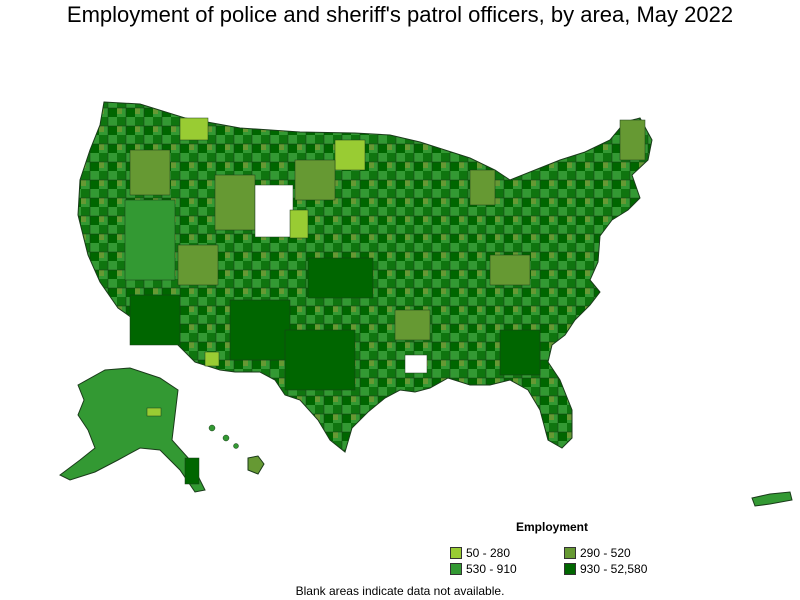  What do you see at coordinates (510, 270) in the screenshot?
I see `region-appalachia-mid` at bounding box center [510, 270].